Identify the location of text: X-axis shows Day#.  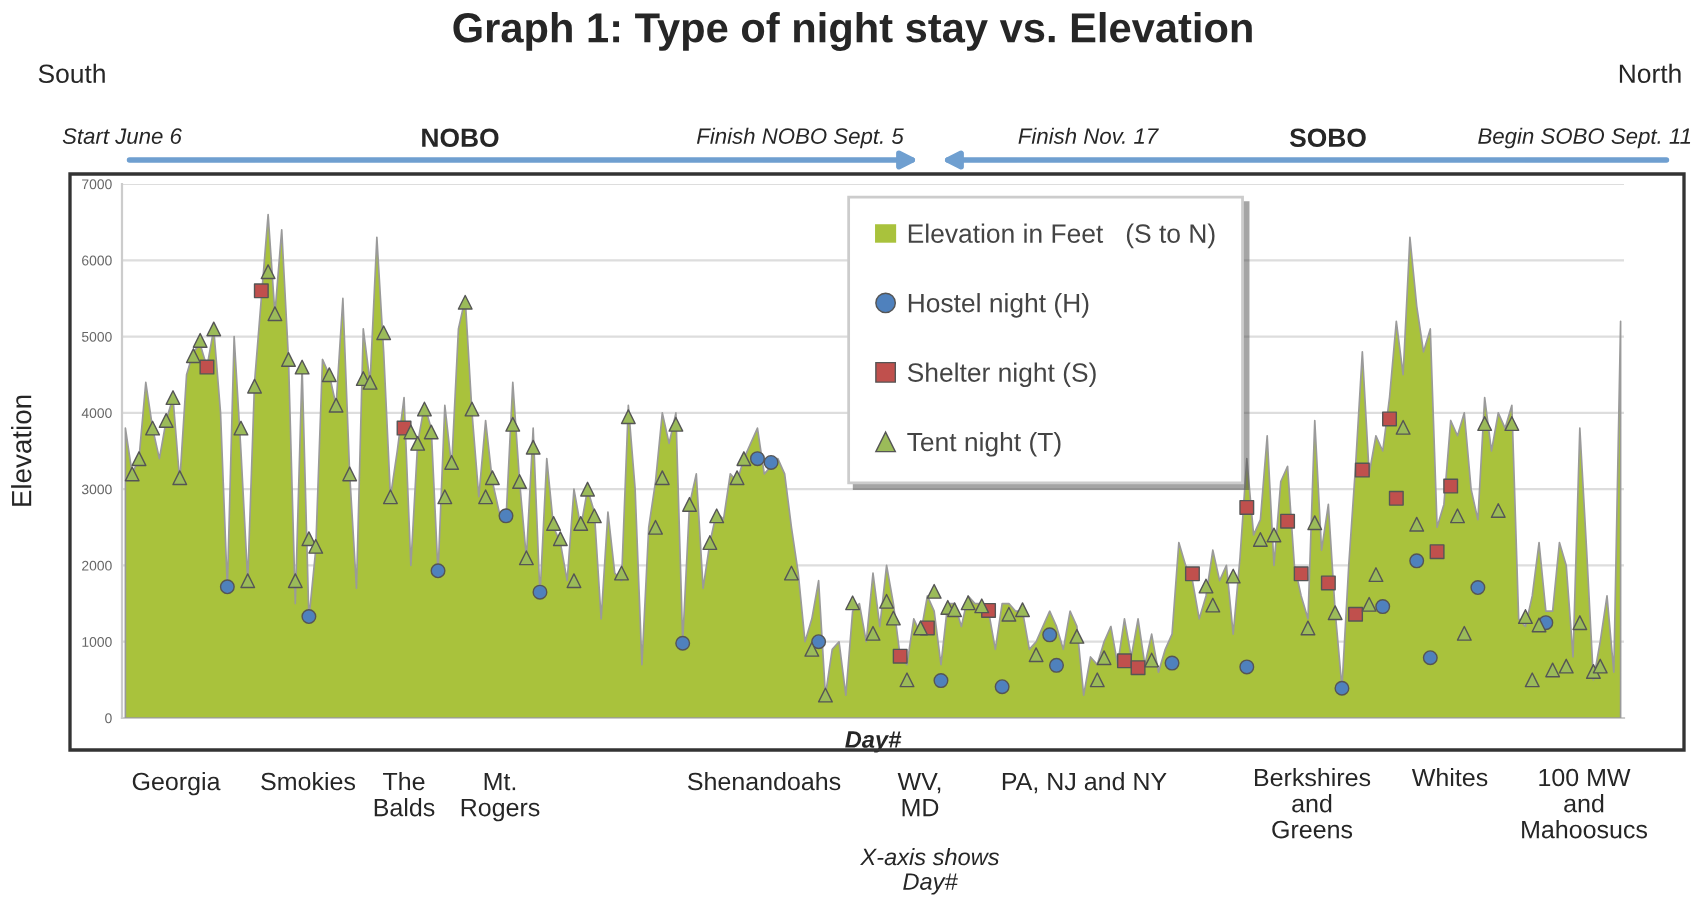
(930, 871).